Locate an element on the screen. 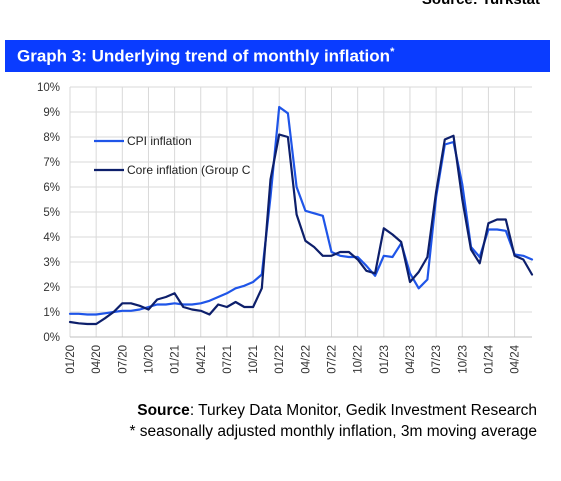 This screenshot has height=481, width=561. x-tick-label: 07/23 is located at coordinates (437, 359).